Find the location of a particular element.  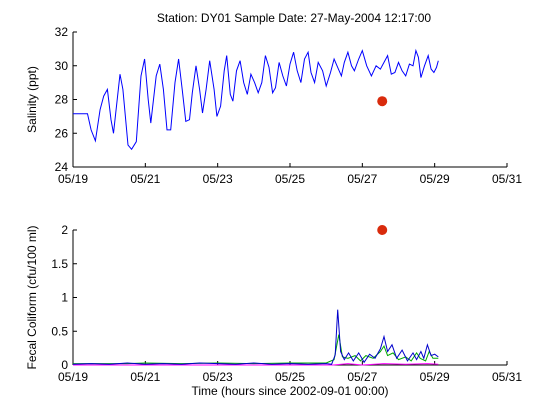

fecal-coliform-x-axis-label: Time (hours since 2002-09-01 00:00) is located at coordinates (290, 391).